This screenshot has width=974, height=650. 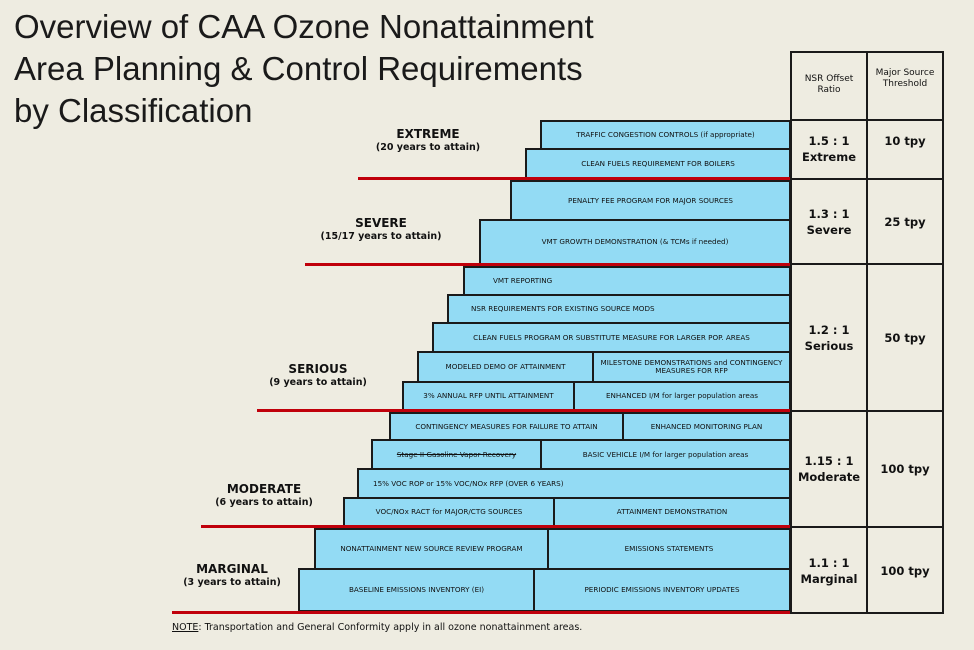 I want to click on req-enhanced-im: ENHANCED I/M for larger population areas, so click(x=682, y=396).